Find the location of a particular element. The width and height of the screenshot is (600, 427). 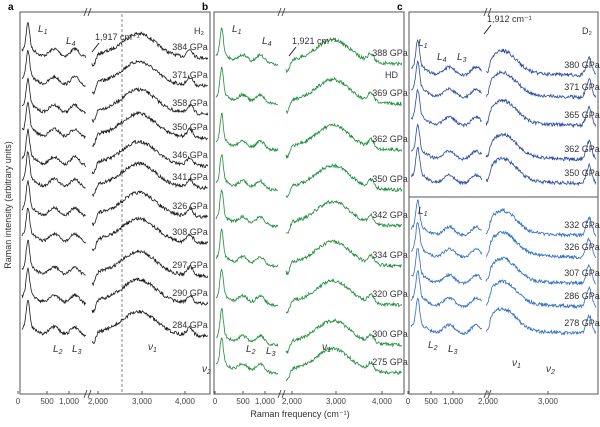

spectrum-341-GPa is located at coordinates (114, 174).